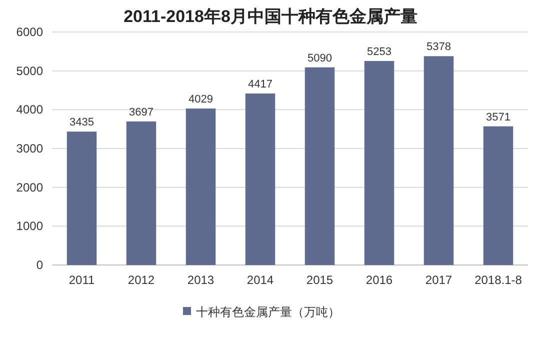  I want to click on data-label: 5253, so click(379, 52).